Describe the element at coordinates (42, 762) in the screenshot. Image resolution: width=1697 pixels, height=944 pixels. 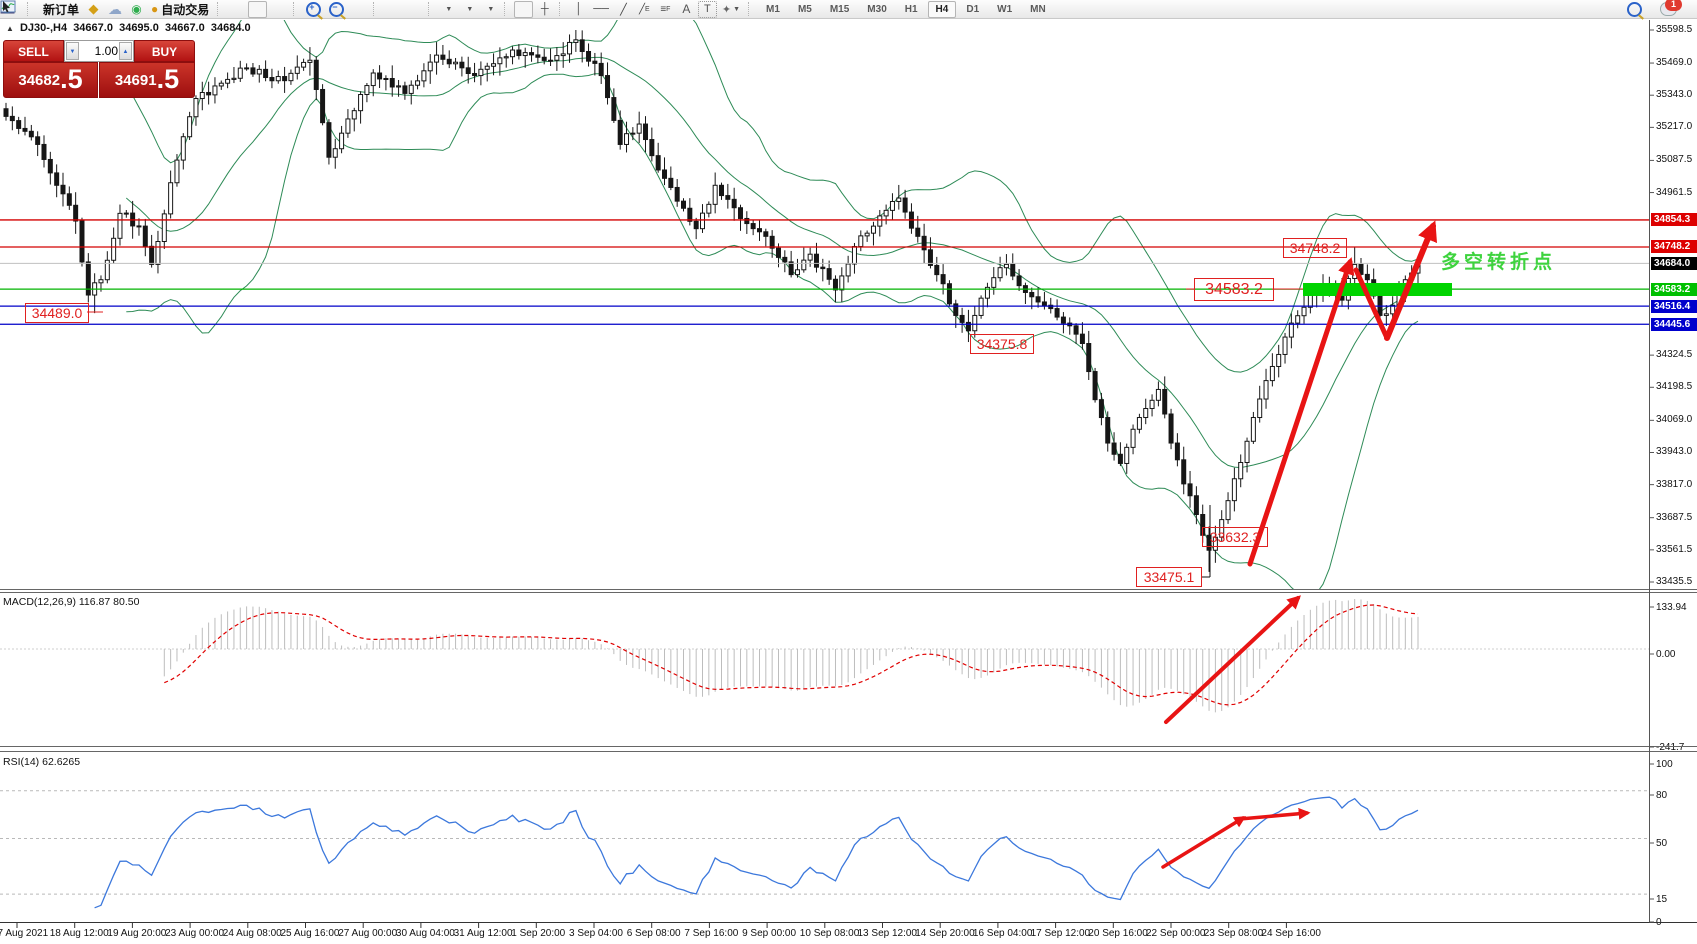
I see `rsi-label: RSI(14) 62.6265` at that location.